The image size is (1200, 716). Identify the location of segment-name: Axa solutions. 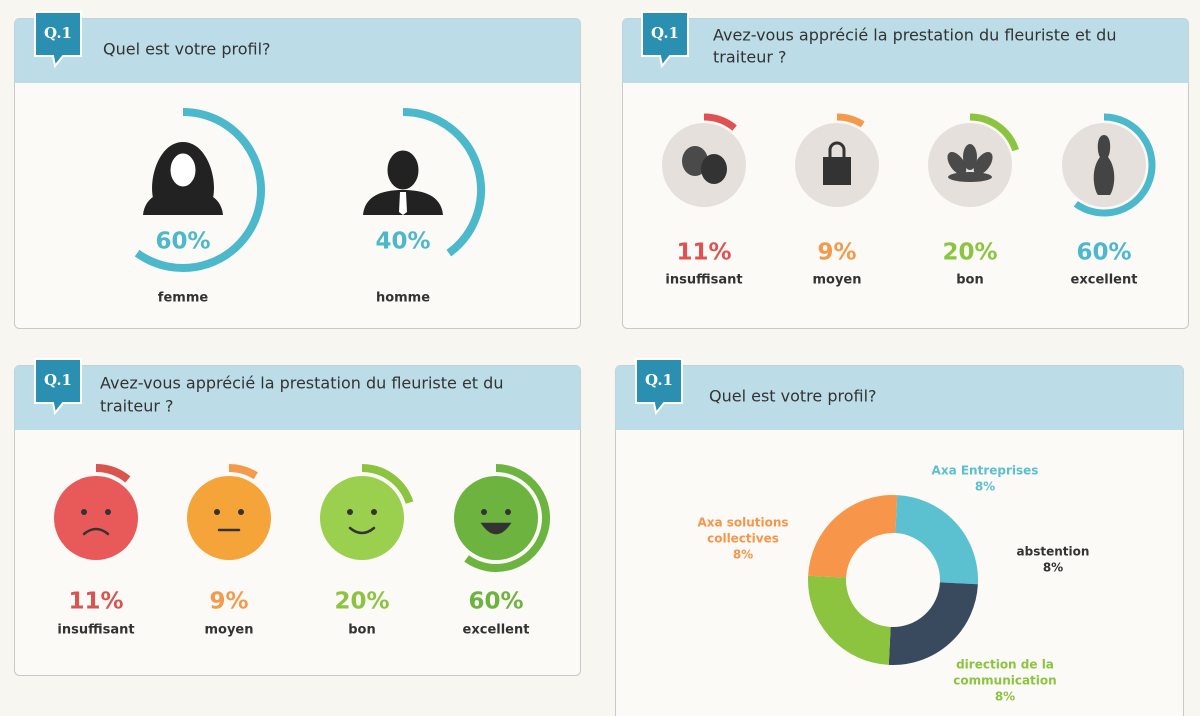
(742, 523).